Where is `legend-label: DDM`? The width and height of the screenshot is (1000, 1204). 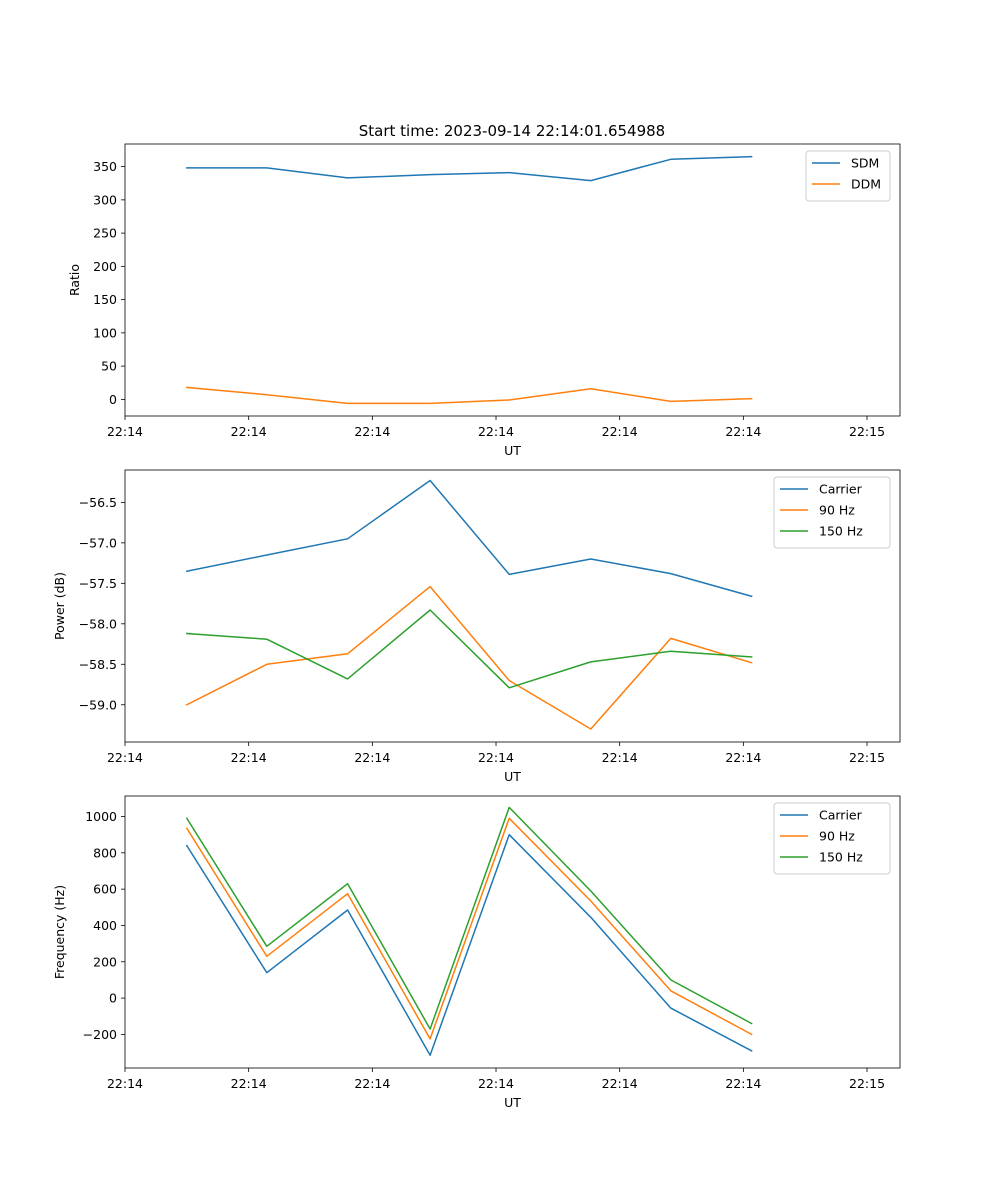 legend-label: DDM is located at coordinates (866, 184).